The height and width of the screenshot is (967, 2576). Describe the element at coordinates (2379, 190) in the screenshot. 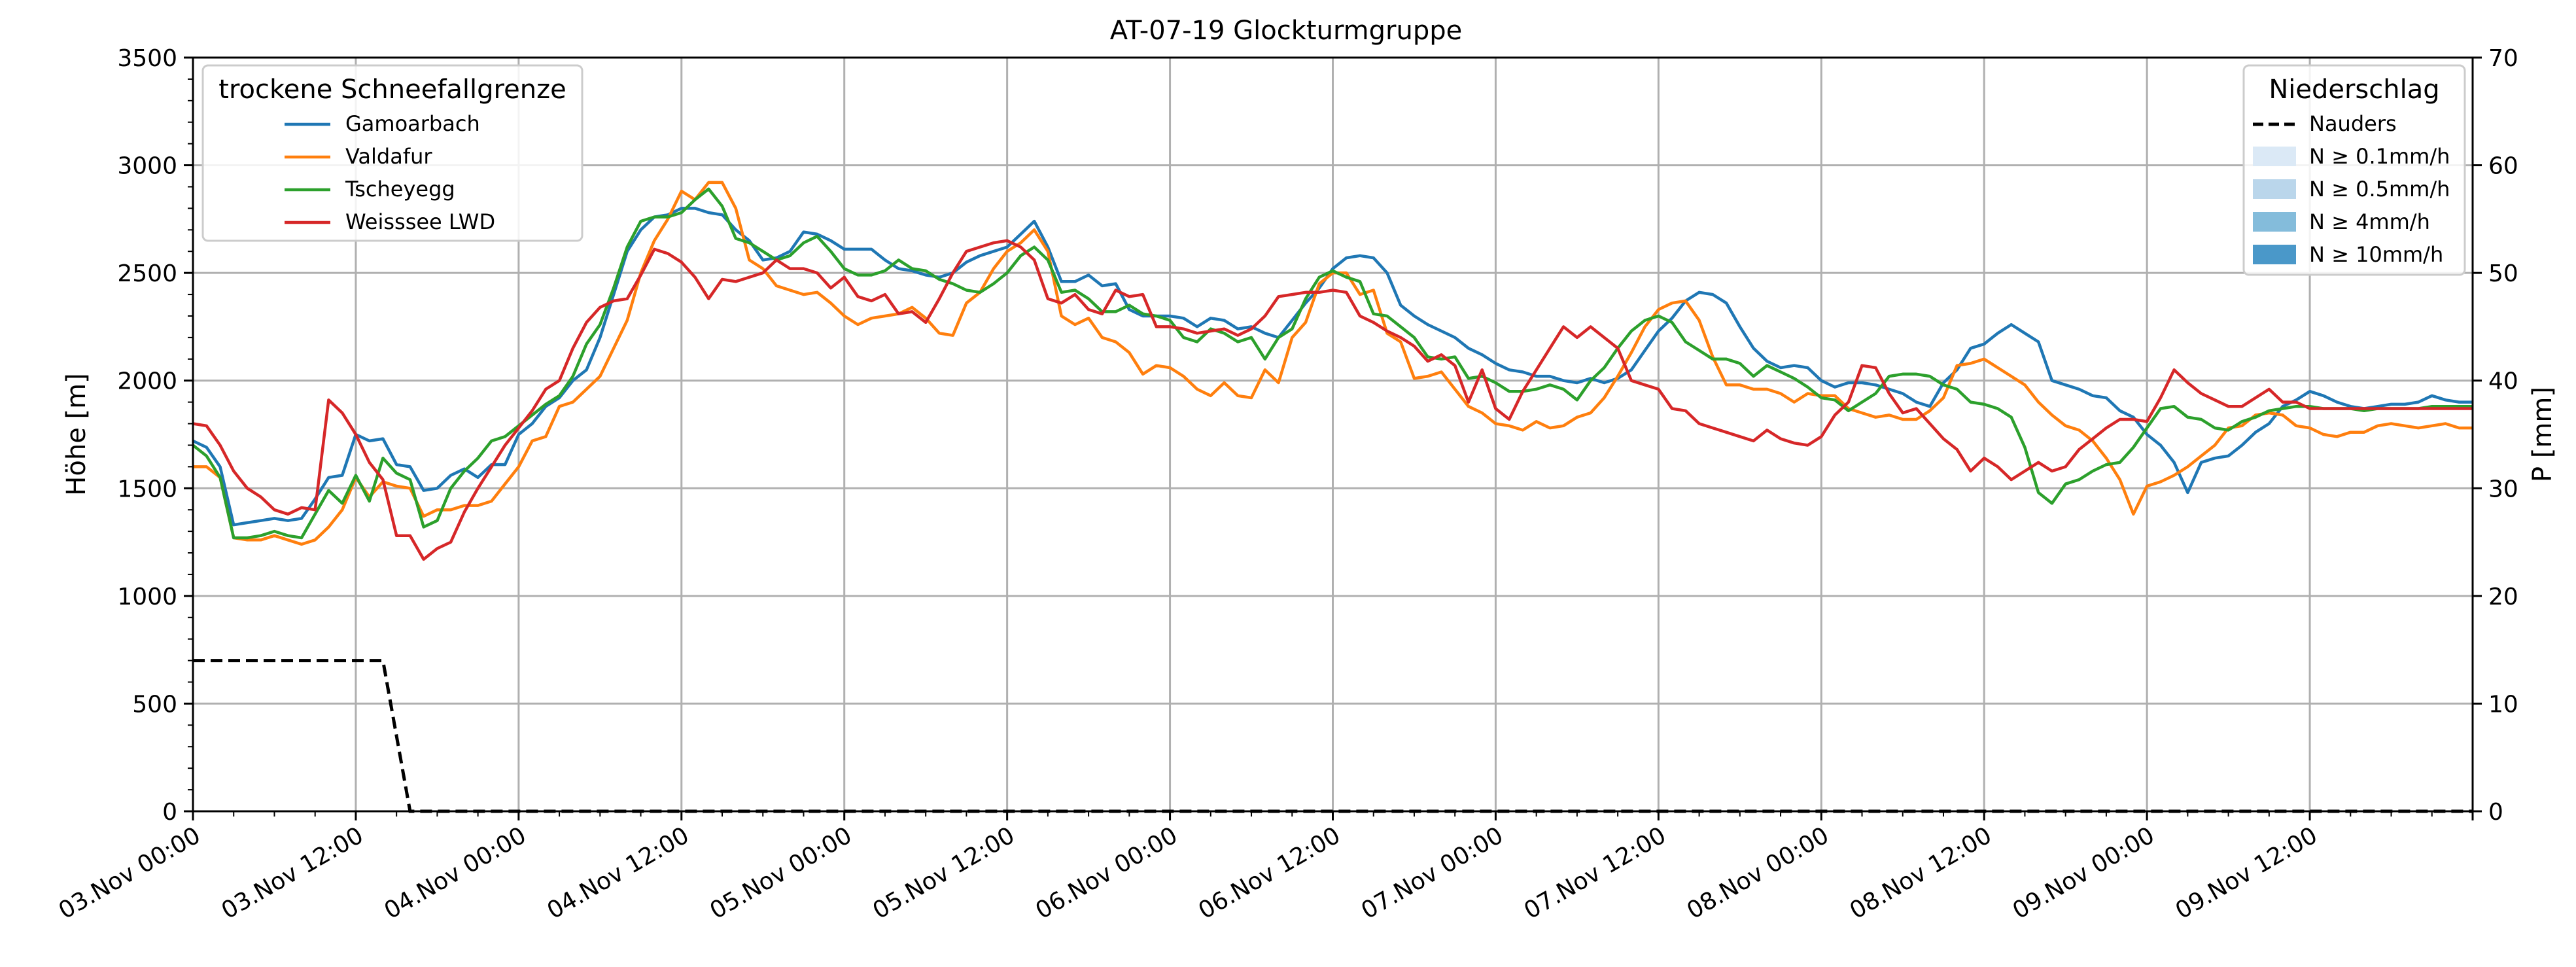

I see `legend-precip-entry: N ≥ 0.5mm/h` at that location.